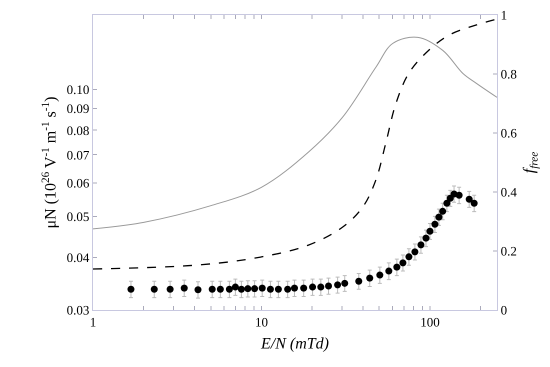 The width and height of the screenshot is (550, 367). Describe the element at coordinates (78, 89) in the screenshot. I see `y-tick-label: 0.10` at that location.